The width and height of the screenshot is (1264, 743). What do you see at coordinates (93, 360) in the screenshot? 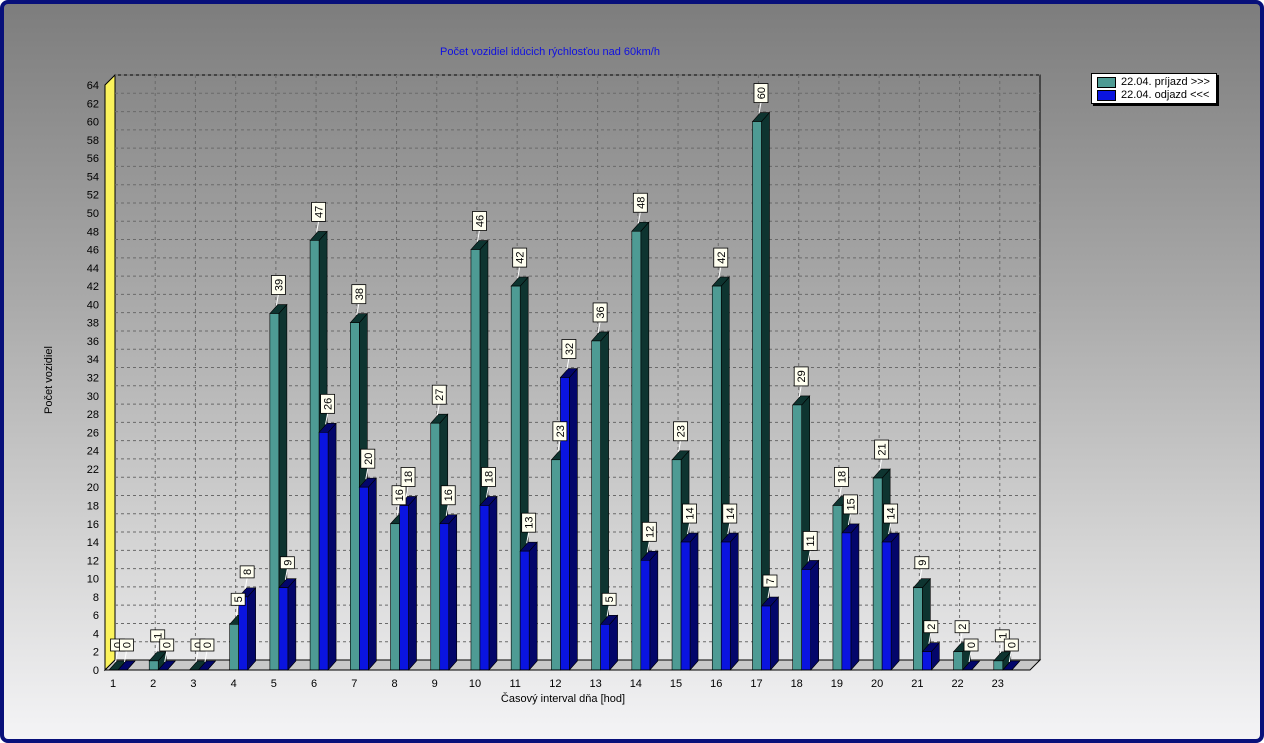
I see `y-tick-label: 34` at bounding box center [93, 360].